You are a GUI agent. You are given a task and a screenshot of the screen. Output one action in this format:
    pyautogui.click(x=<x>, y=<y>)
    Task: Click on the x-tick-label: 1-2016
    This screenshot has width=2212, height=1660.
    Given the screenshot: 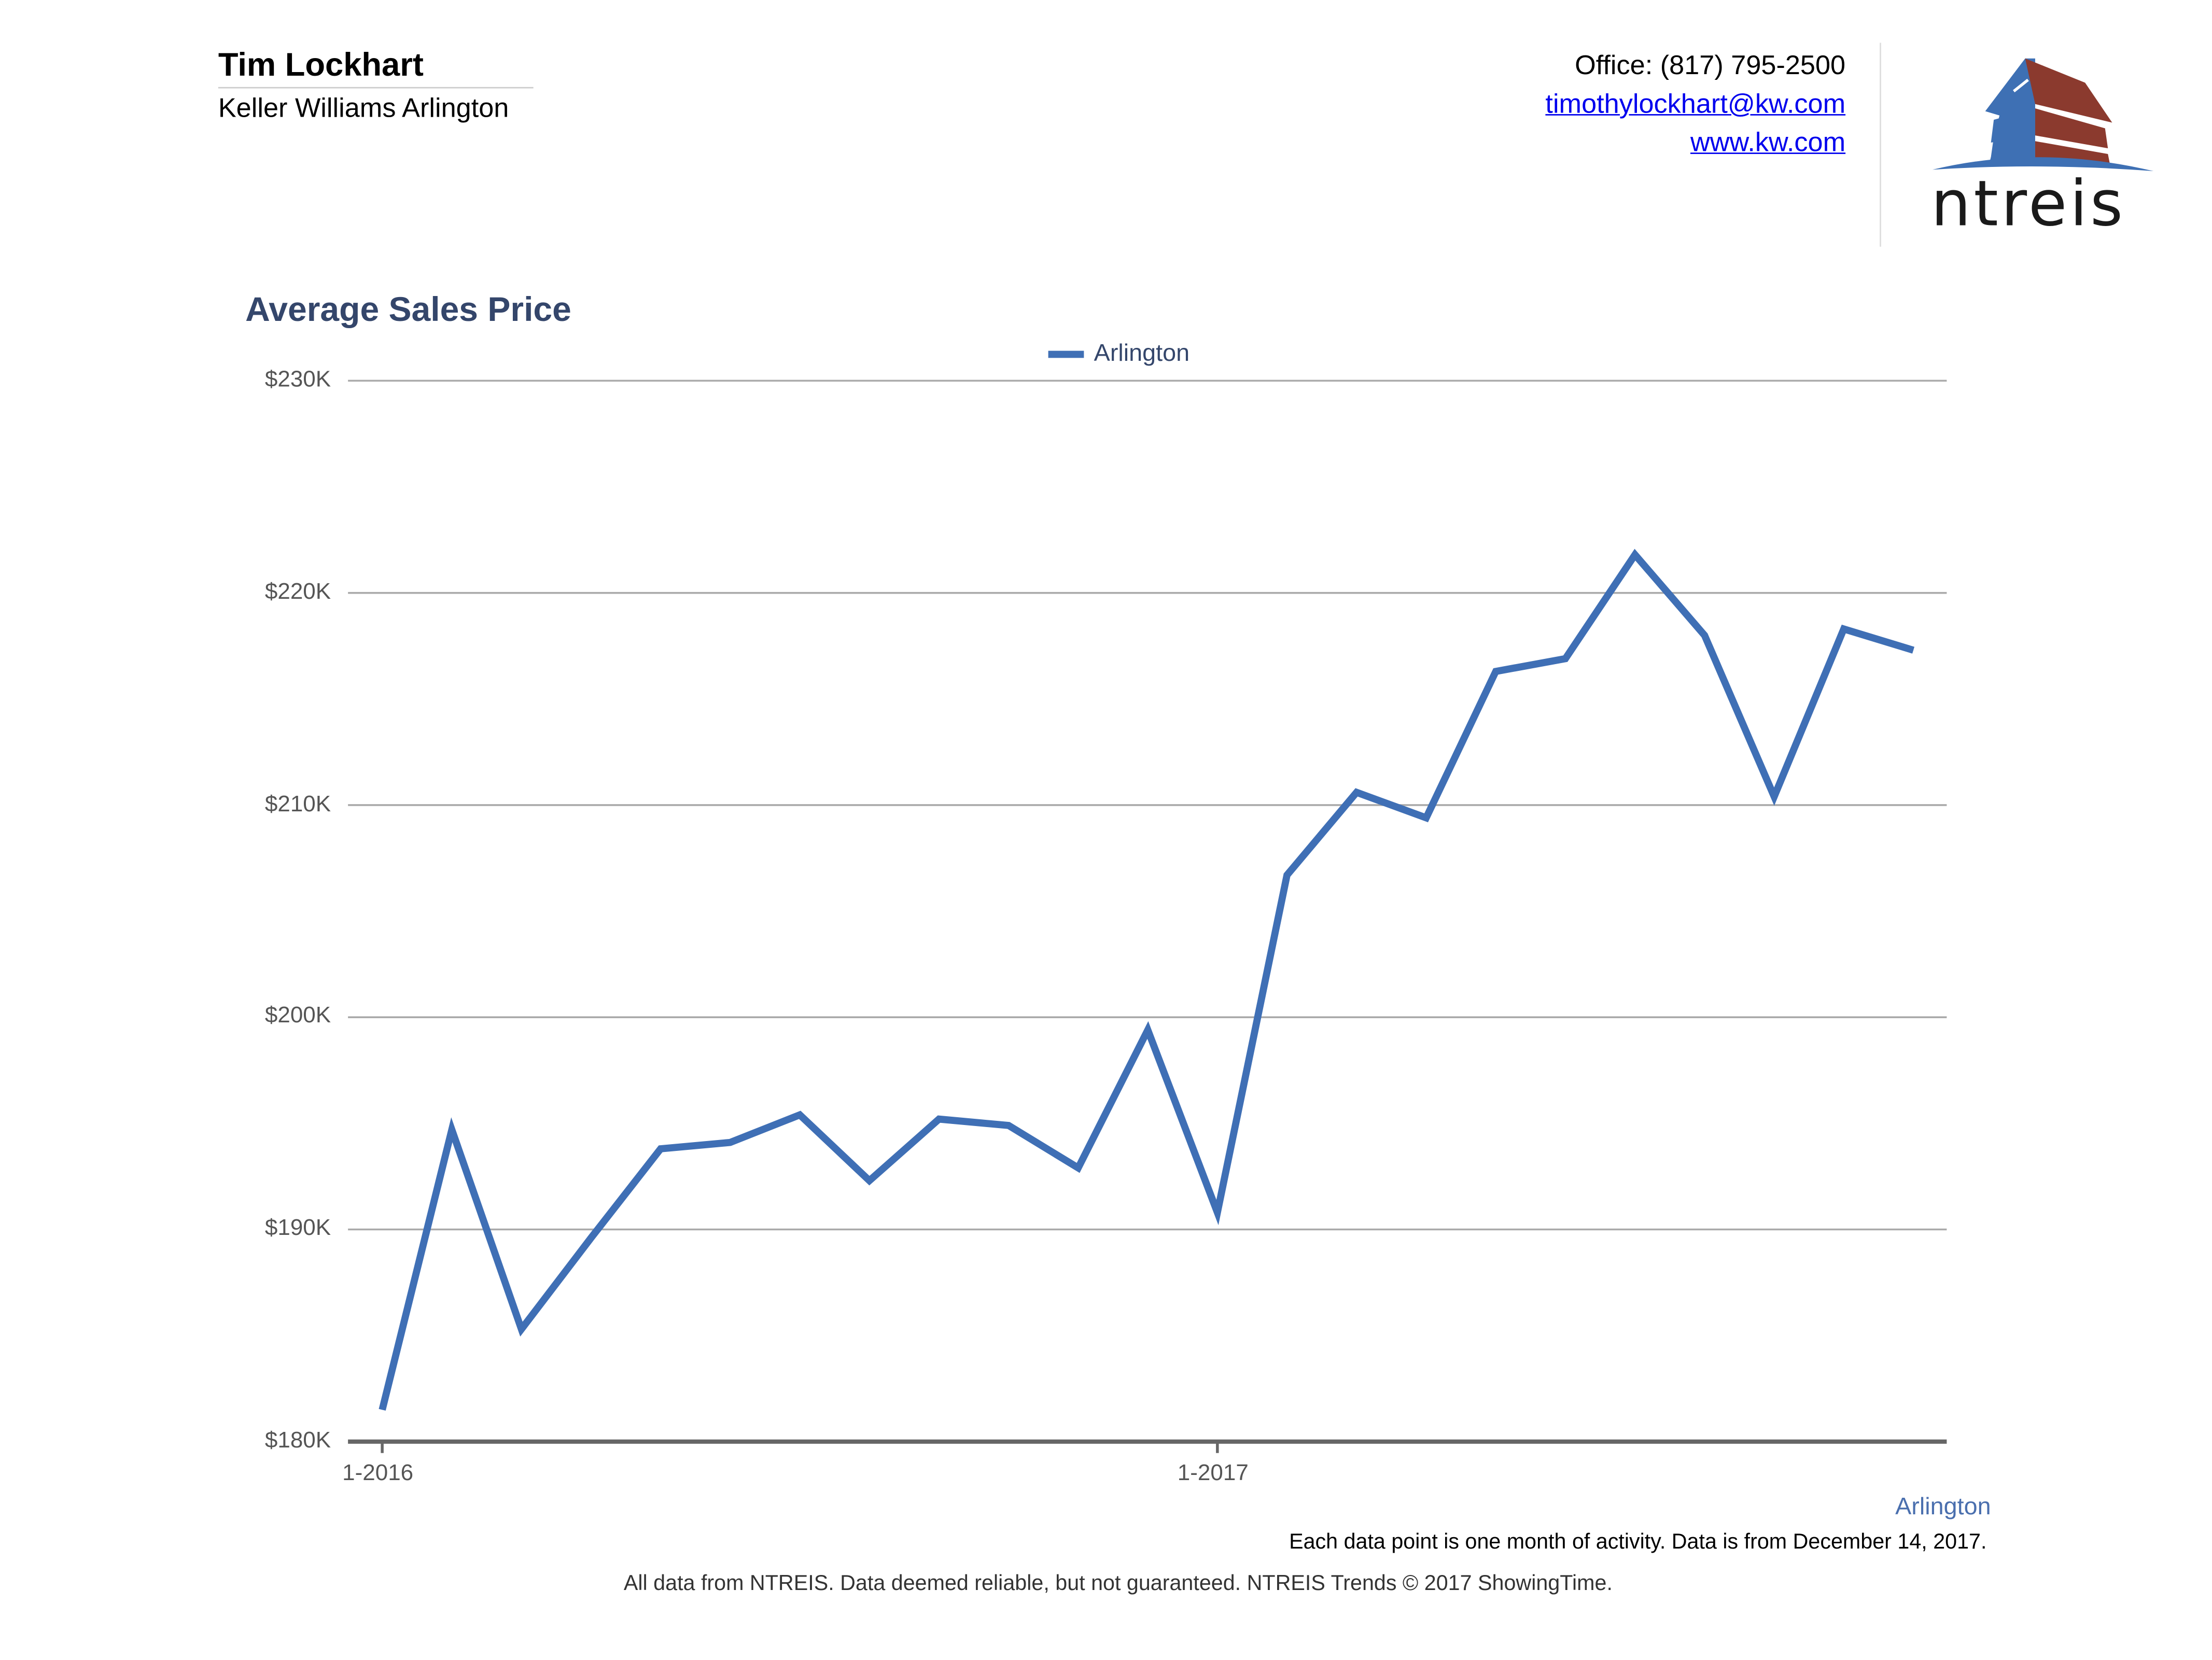 What is the action you would take?
    pyautogui.click(x=378, y=1473)
    